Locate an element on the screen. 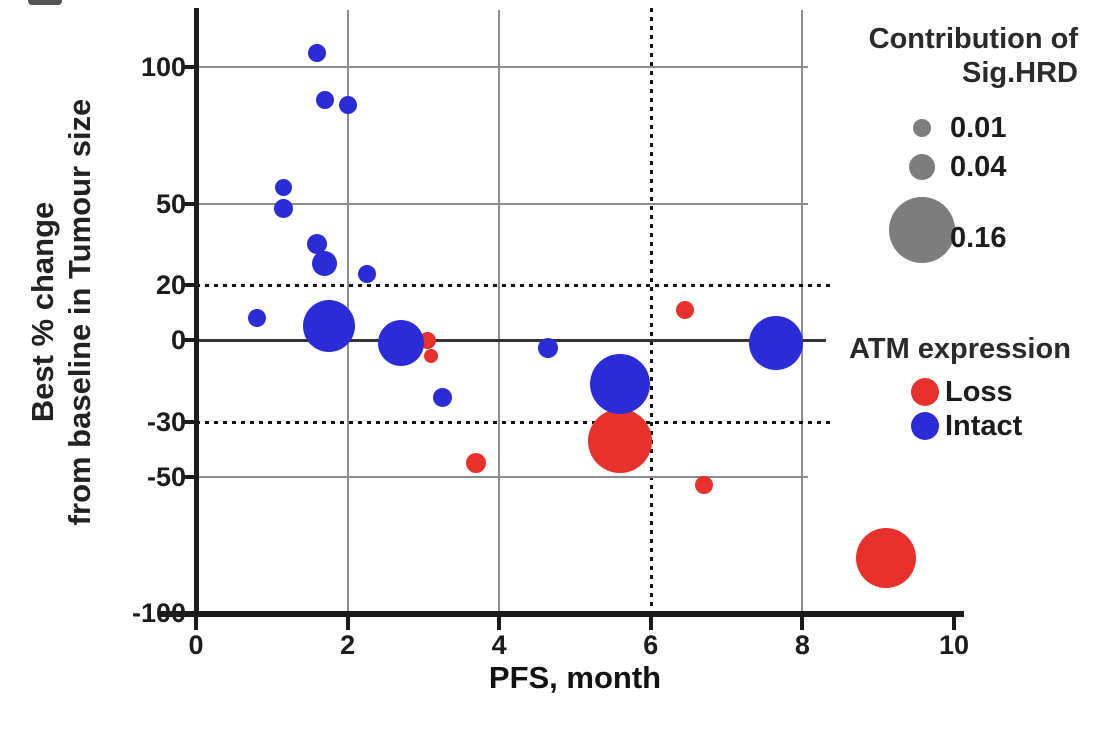 The image size is (1115, 737). y-tick-label: 20 is located at coordinates (170, 285).